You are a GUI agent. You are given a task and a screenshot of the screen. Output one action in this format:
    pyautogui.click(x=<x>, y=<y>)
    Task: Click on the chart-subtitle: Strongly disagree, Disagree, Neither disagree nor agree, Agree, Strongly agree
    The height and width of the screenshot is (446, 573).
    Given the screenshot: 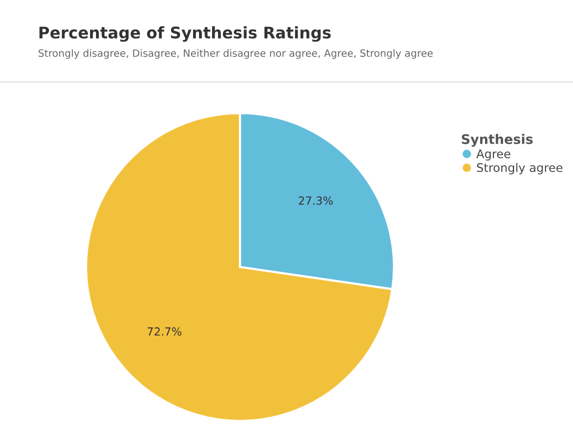 What is the action you would take?
    pyautogui.click(x=235, y=54)
    